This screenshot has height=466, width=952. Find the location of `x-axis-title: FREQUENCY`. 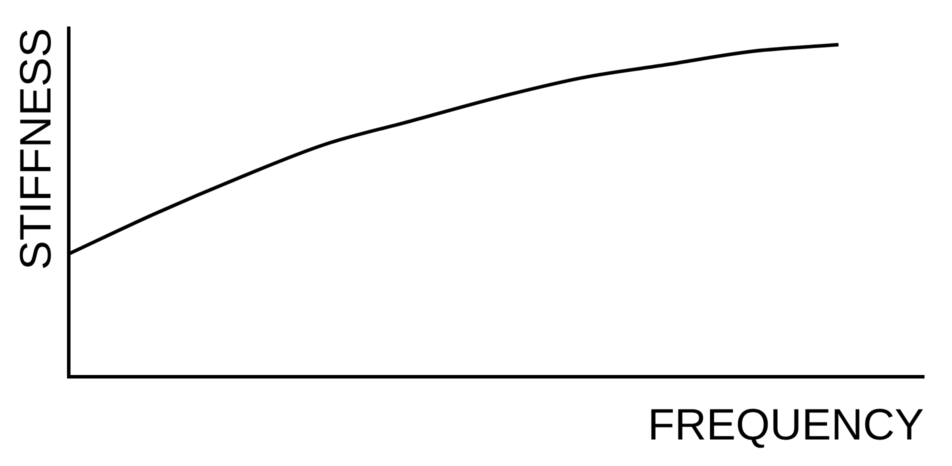

x-axis-title: FREQUENCY is located at coordinates (786, 425).